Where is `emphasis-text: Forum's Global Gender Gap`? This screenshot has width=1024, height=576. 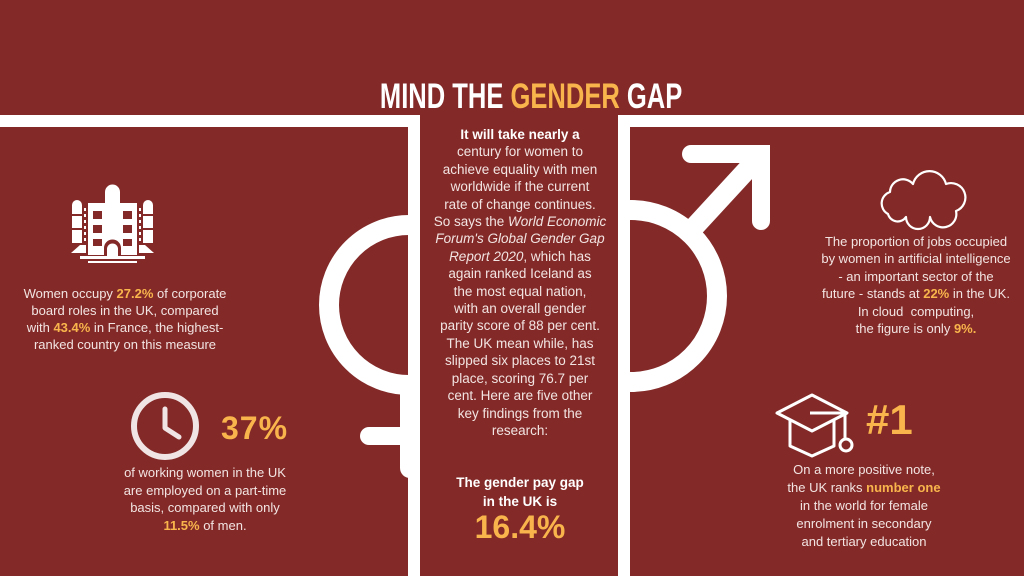
emphasis-text: Forum's Global Gender Gap is located at coordinates (520, 239).